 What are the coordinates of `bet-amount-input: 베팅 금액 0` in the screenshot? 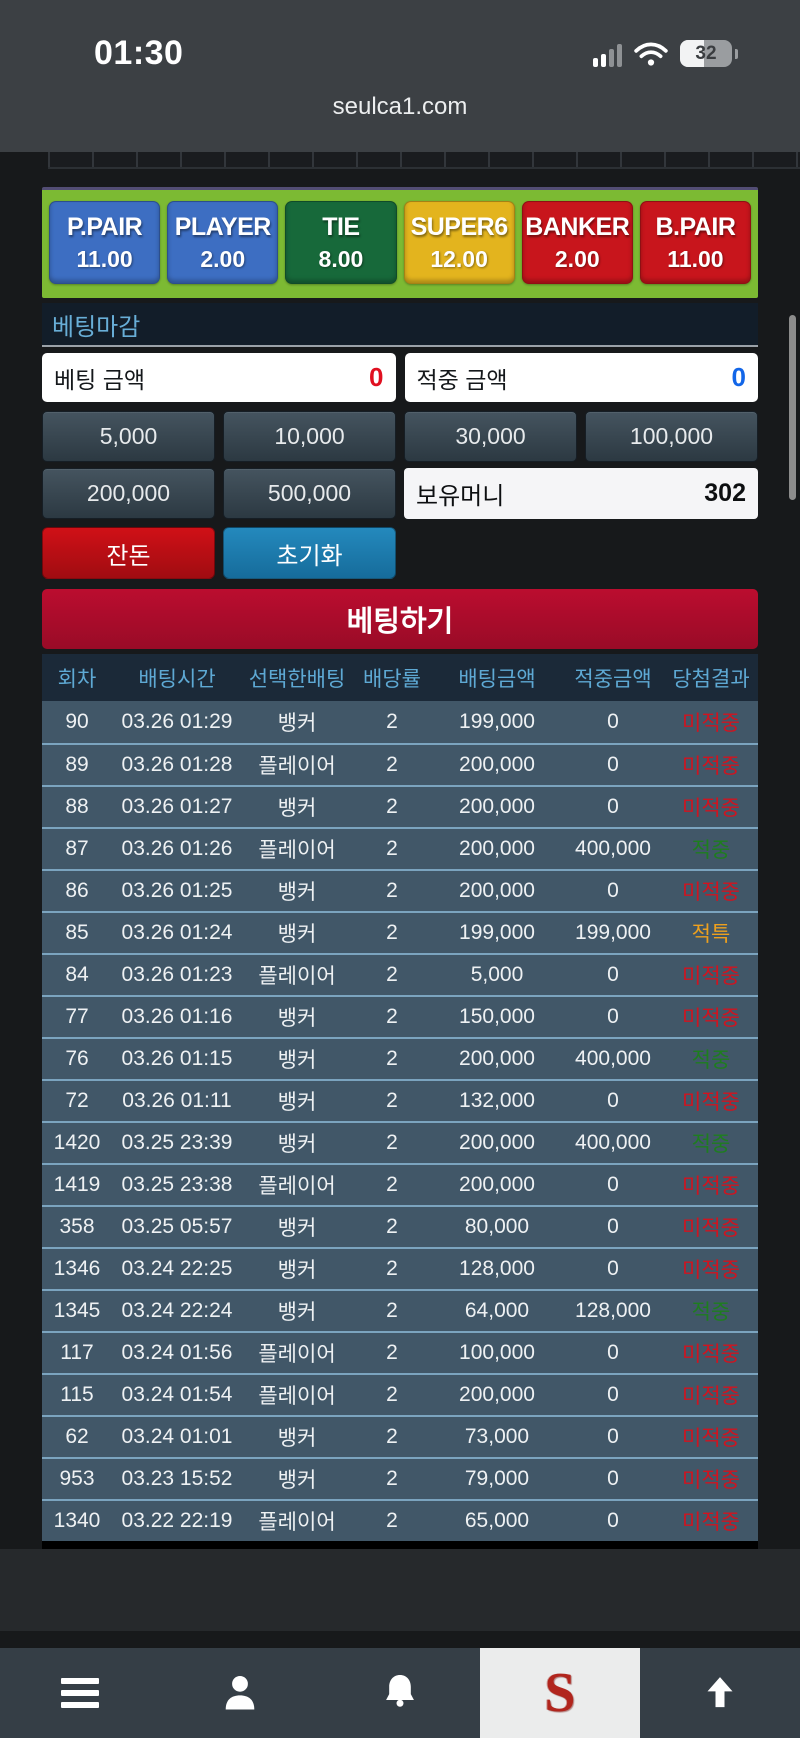 It's located at (219, 377).